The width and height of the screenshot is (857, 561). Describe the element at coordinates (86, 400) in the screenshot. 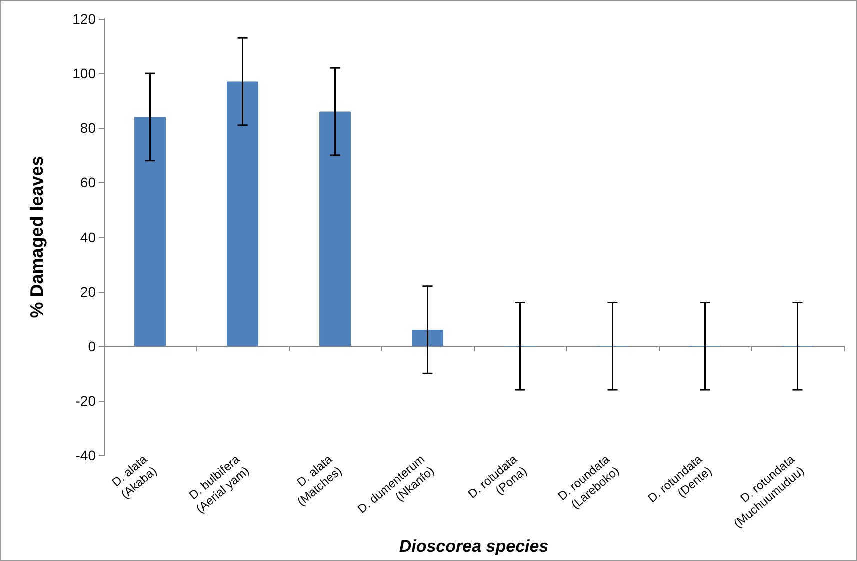

I see `y-tick-label: -20` at that location.